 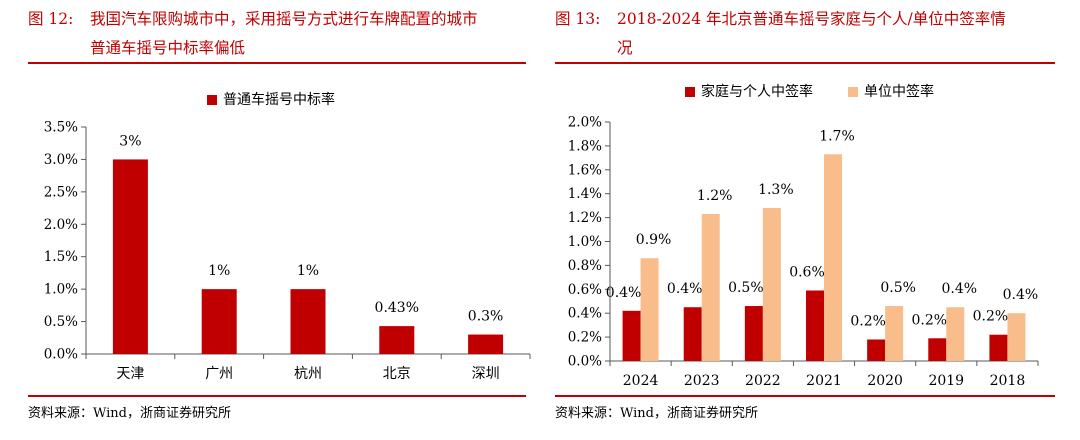 What do you see at coordinates (811, 19) in the screenshot?
I see `figure-13-title-line1: 2018-2024 年北京普通车摇号家庭与个人/单位中签率情` at bounding box center [811, 19].